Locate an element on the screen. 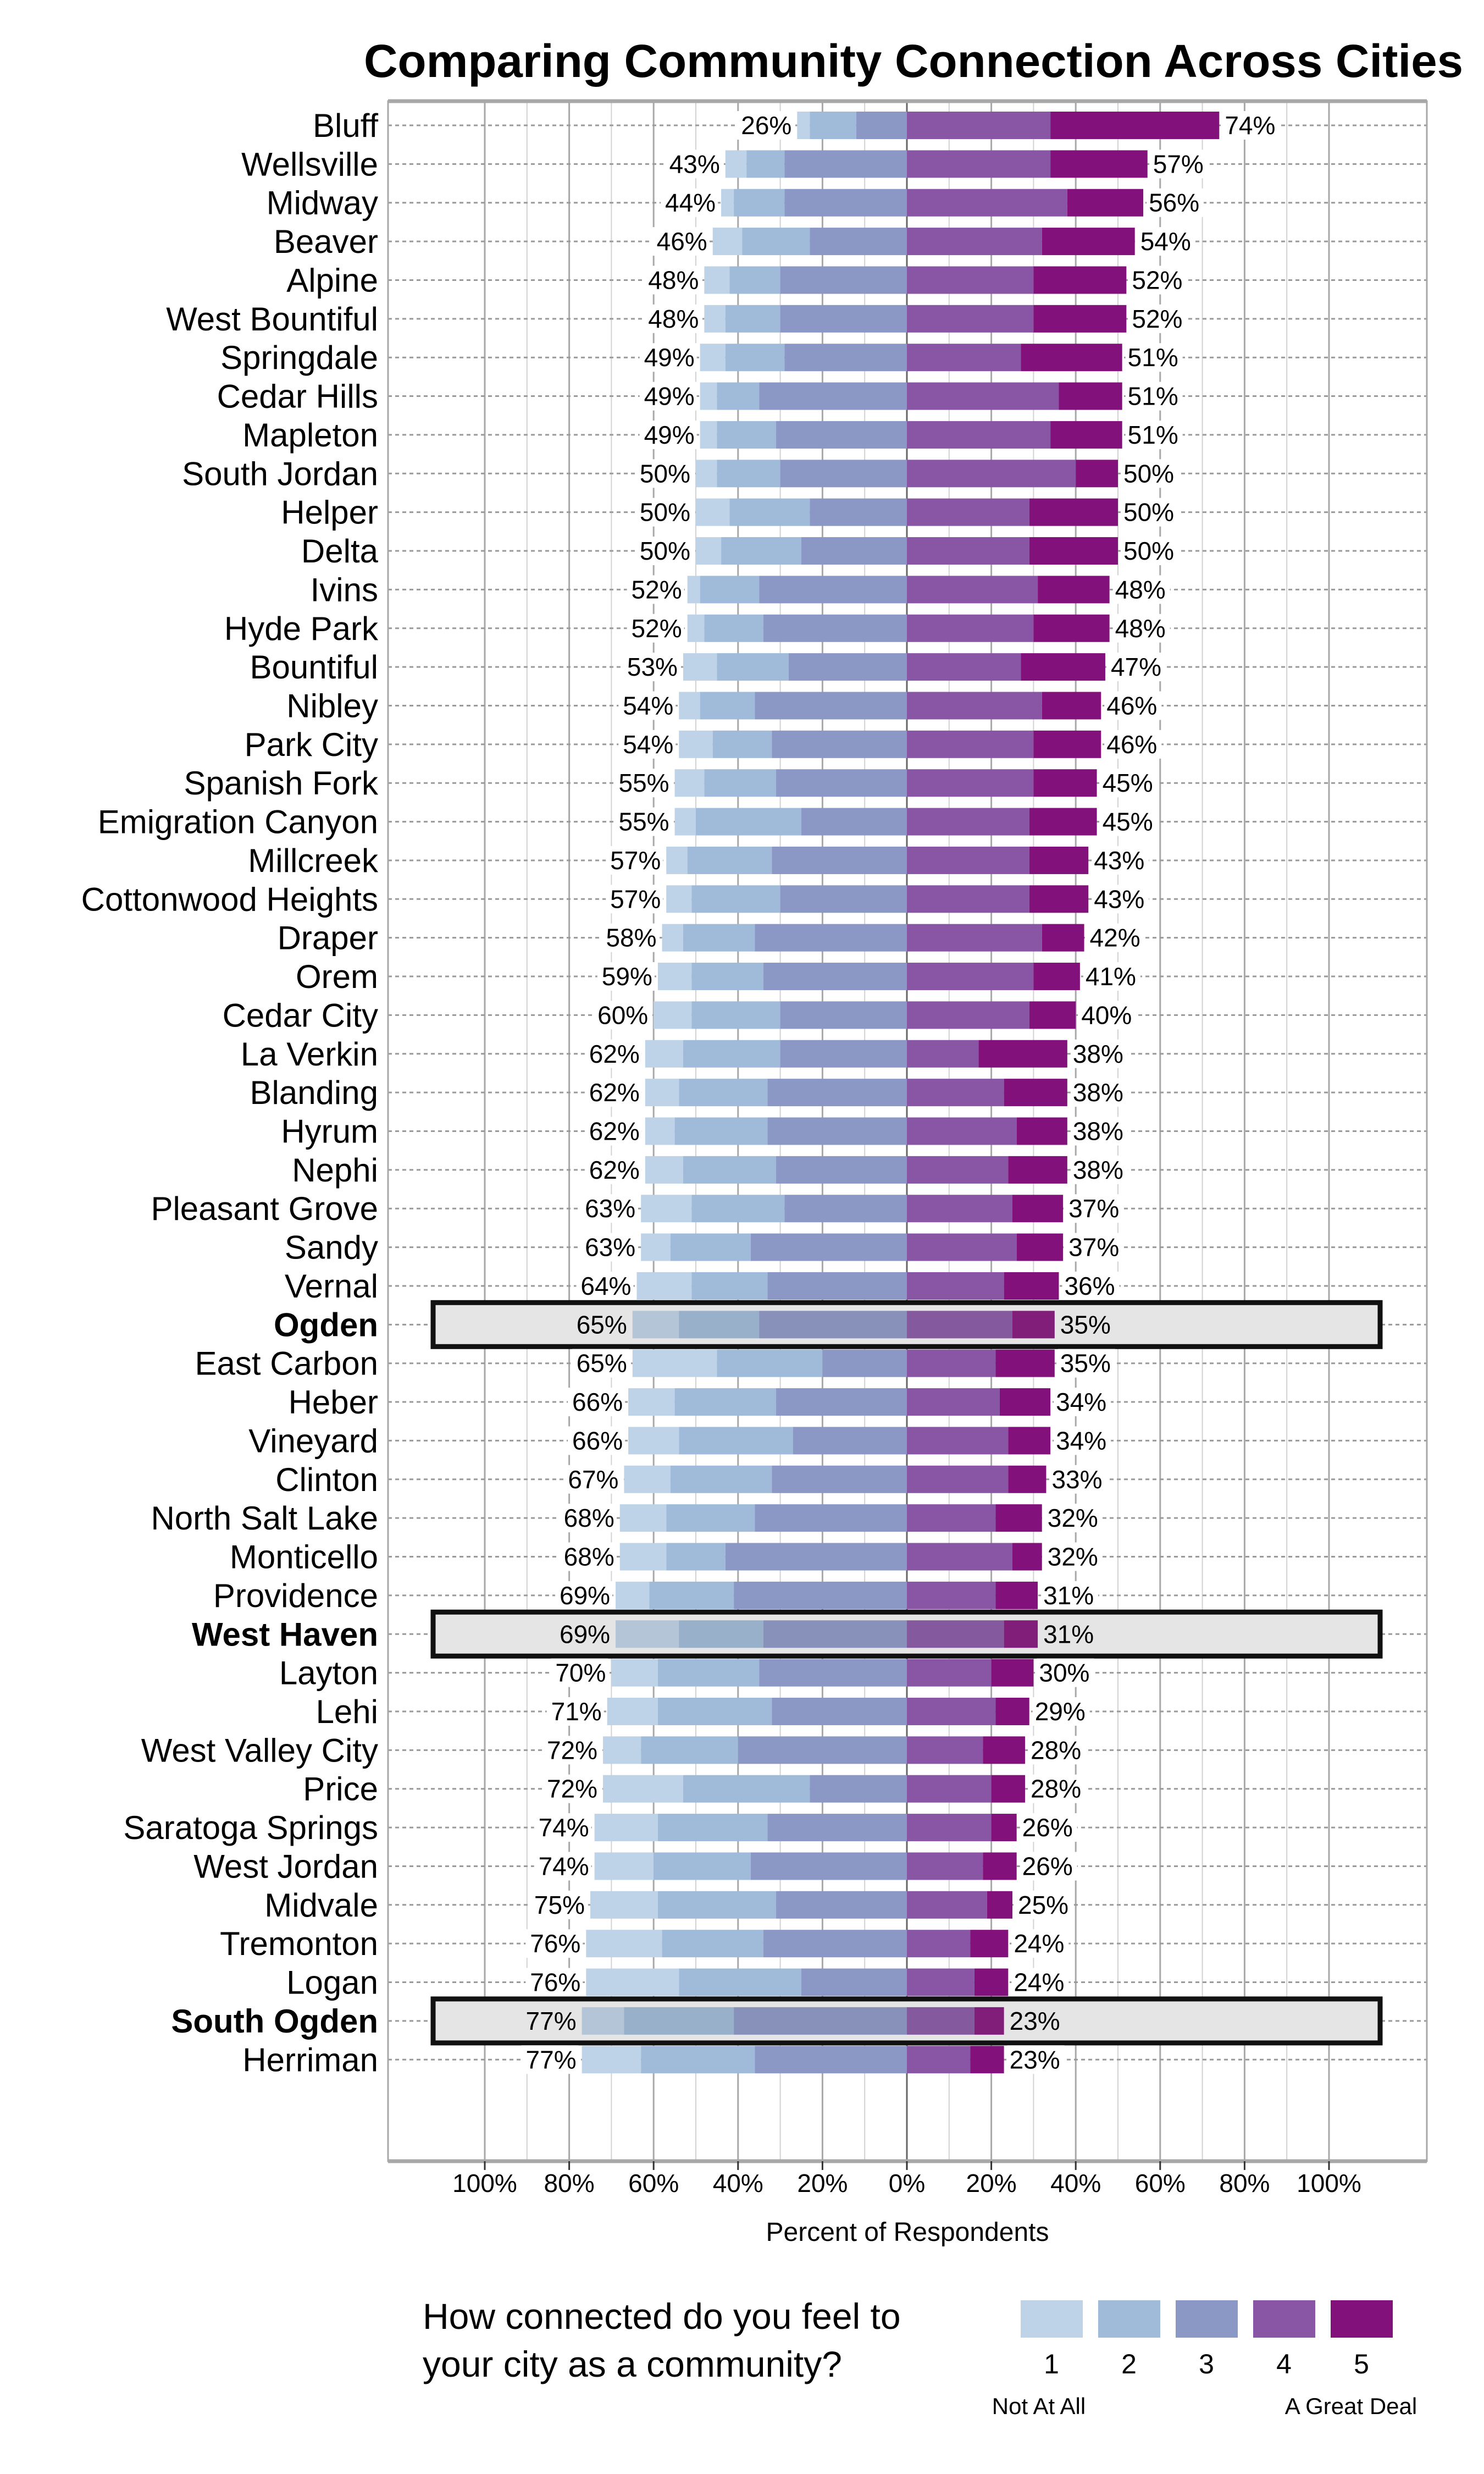 This screenshot has width=1484, height=2474. positive-total-label: 45% is located at coordinates (1128, 783).